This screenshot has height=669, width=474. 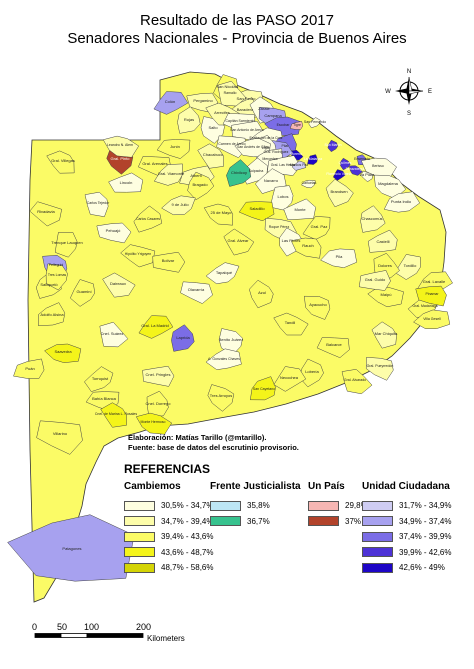 I want to click on district-maip-, so click(x=385, y=297).